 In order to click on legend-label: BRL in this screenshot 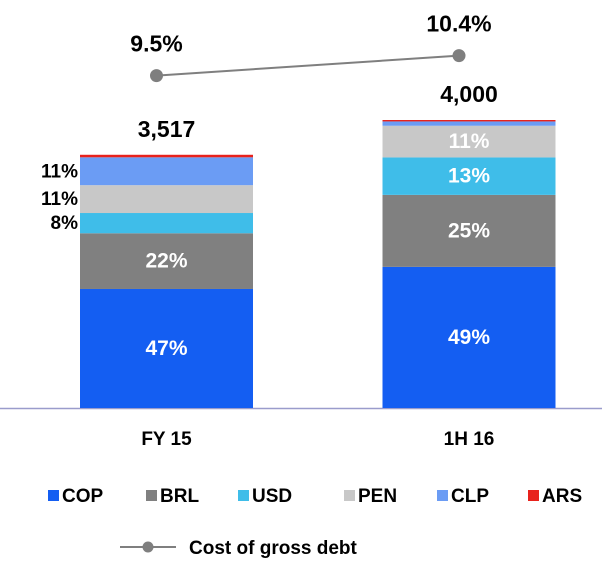, I will do `click(179, 496)`.